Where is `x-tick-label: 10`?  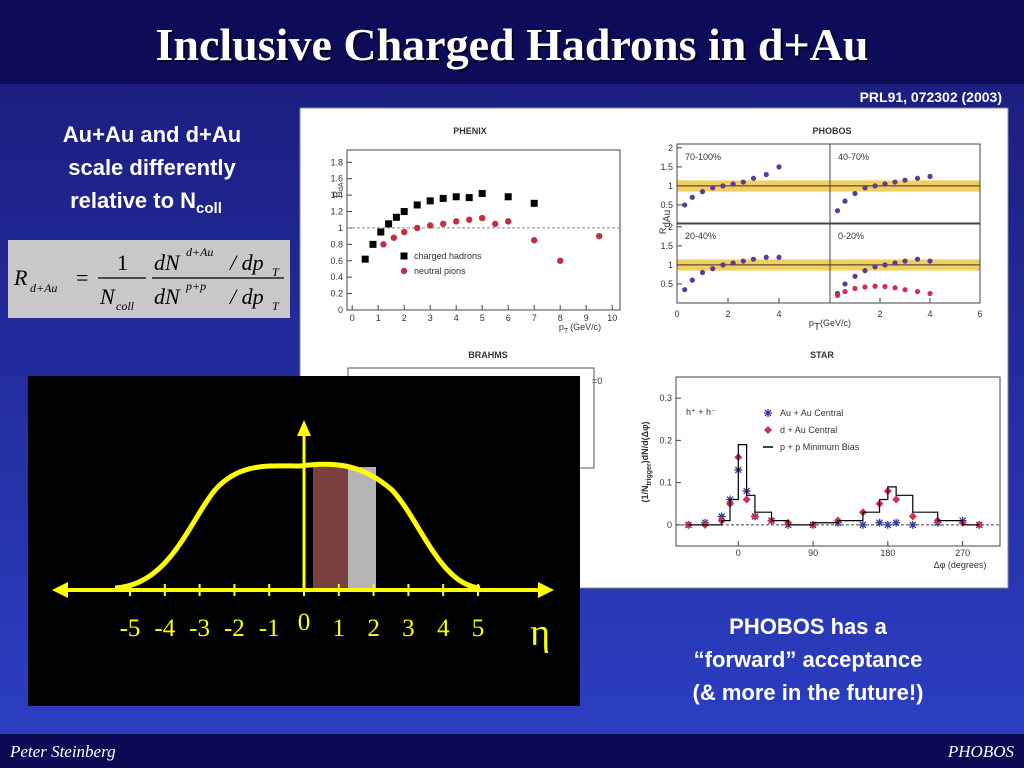
x-tick-label: 10 is located at coordinates (612, 318).